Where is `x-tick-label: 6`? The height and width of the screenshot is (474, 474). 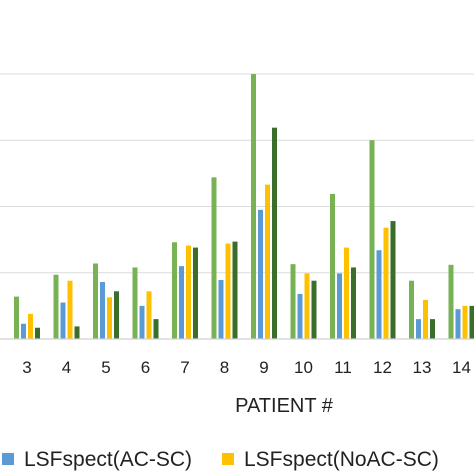 x-tick-label: 6 is located at coordinates (145, 367).